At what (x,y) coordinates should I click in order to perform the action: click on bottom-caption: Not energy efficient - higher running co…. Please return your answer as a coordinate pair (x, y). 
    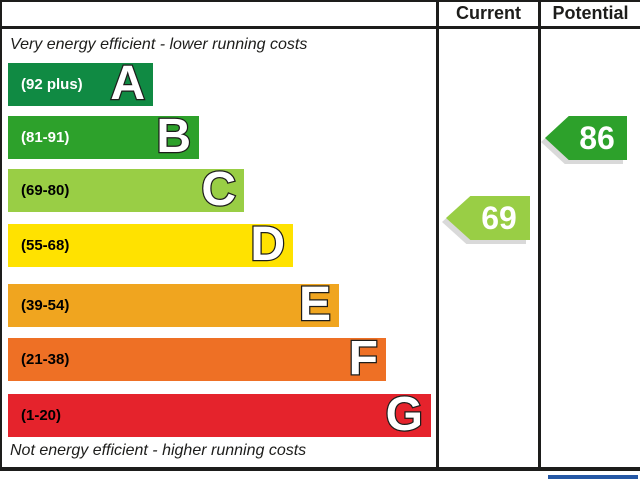
    Looking at the image, I should click on (158, 450).